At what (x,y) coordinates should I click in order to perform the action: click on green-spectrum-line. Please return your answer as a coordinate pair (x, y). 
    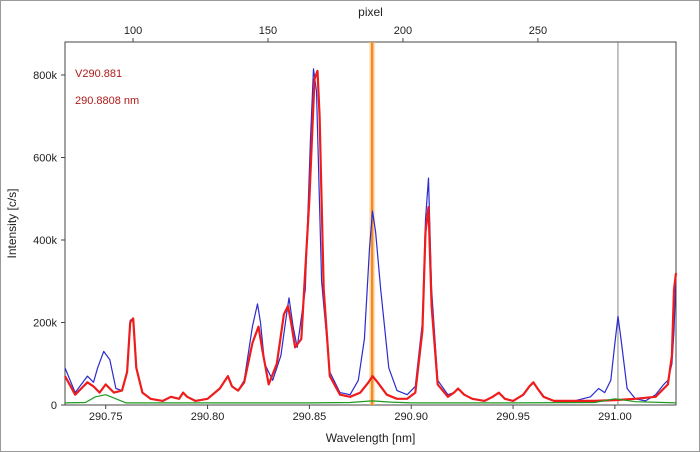
    Looking at the image, I should click on (370, 399).